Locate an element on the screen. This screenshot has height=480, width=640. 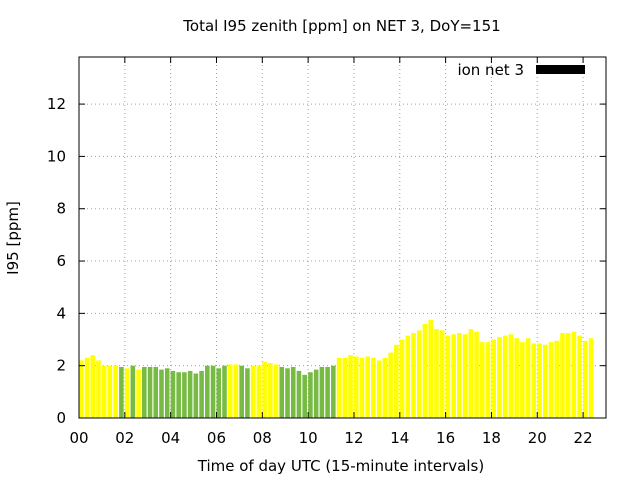
y-tick-label: 6 is located at coordinates (61, 261).